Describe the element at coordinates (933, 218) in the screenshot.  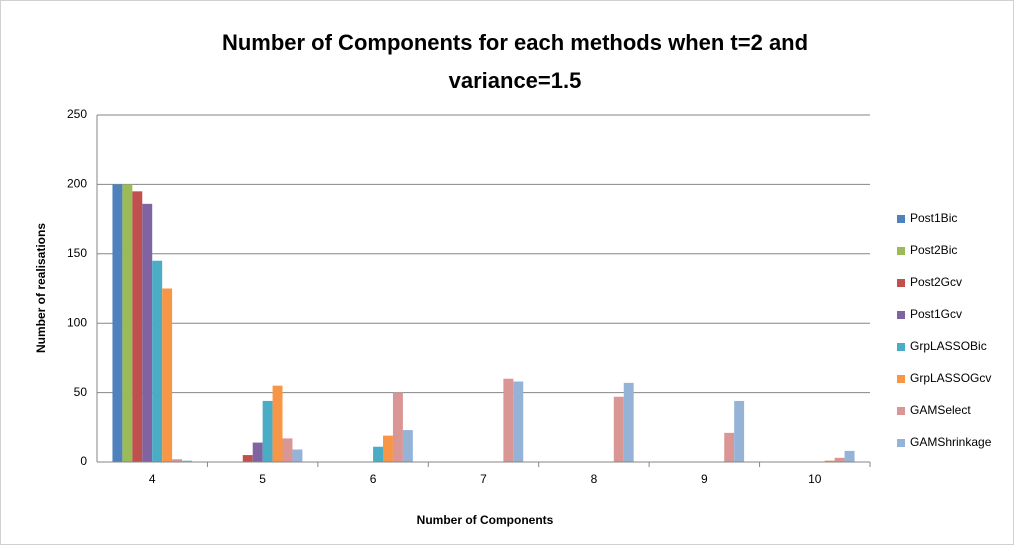
I see `legend-label: Post1Bic` at that location.